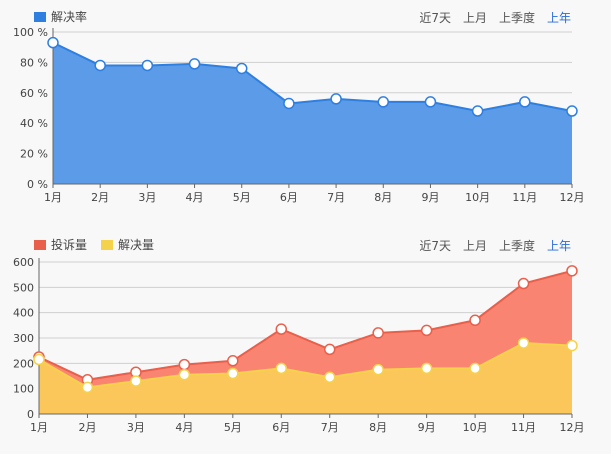 The image size is (611, 454). What do you see at coordinates (23, 262) in the screenshot?
I see `y-tick-label: 600` at bounding box center [23, 262].